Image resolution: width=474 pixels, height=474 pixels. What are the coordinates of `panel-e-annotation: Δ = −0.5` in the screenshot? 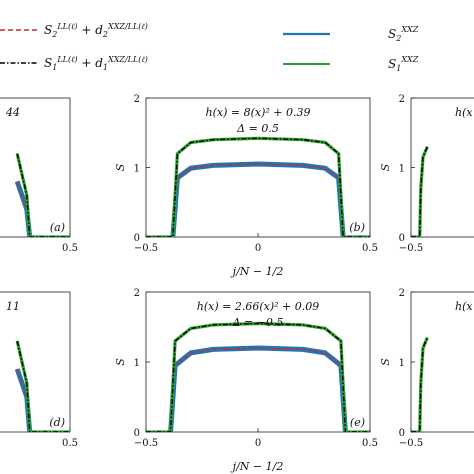 It's located at (258, 322).